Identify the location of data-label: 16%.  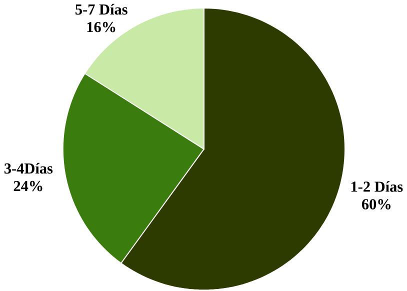
(101, 27).